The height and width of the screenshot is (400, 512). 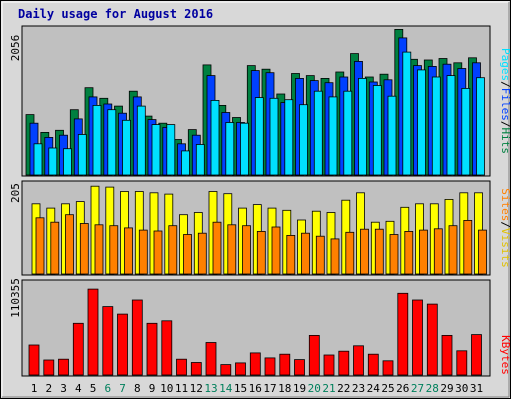 I want to click on day-label-25: 25, so click(x=387, y=388).